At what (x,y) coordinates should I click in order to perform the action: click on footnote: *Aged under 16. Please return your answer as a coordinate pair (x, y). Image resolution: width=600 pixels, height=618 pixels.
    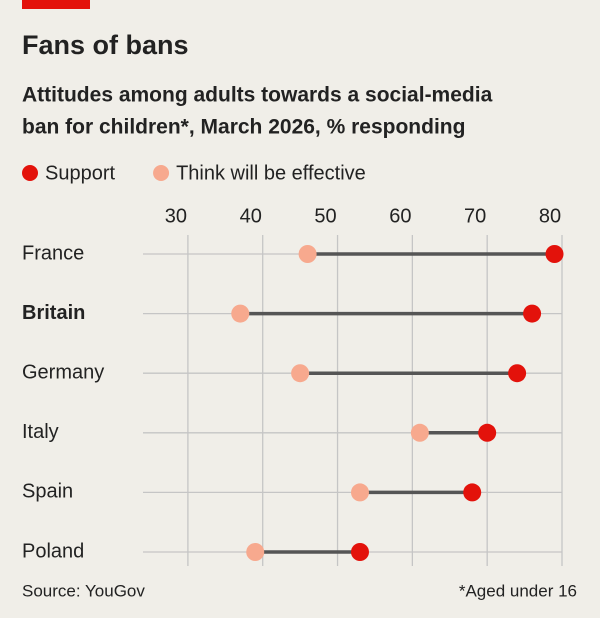
    Looking at the image, I should click on (518, 590).